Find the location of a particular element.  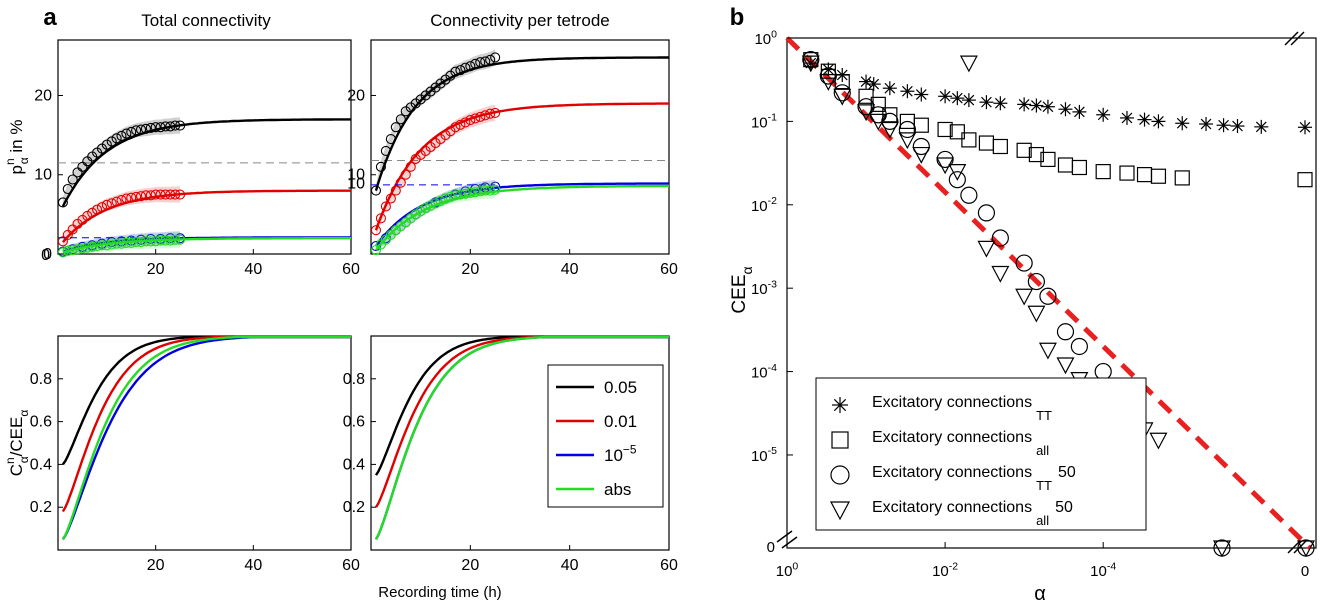

legend-marker-square is located at coordinates (840, 440).